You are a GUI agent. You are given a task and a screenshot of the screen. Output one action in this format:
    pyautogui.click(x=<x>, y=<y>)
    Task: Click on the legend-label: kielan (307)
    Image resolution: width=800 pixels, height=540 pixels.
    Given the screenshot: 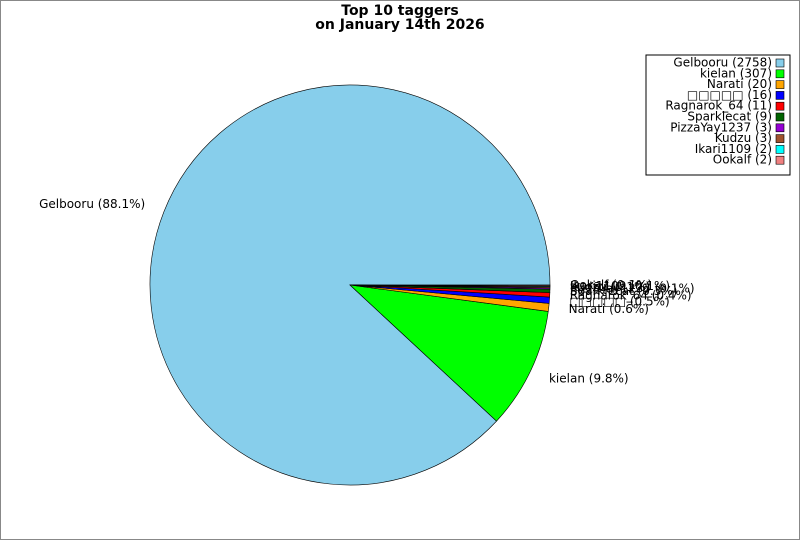 What is the action you would take?
    pyautogui.click(x=736, y=73)
    